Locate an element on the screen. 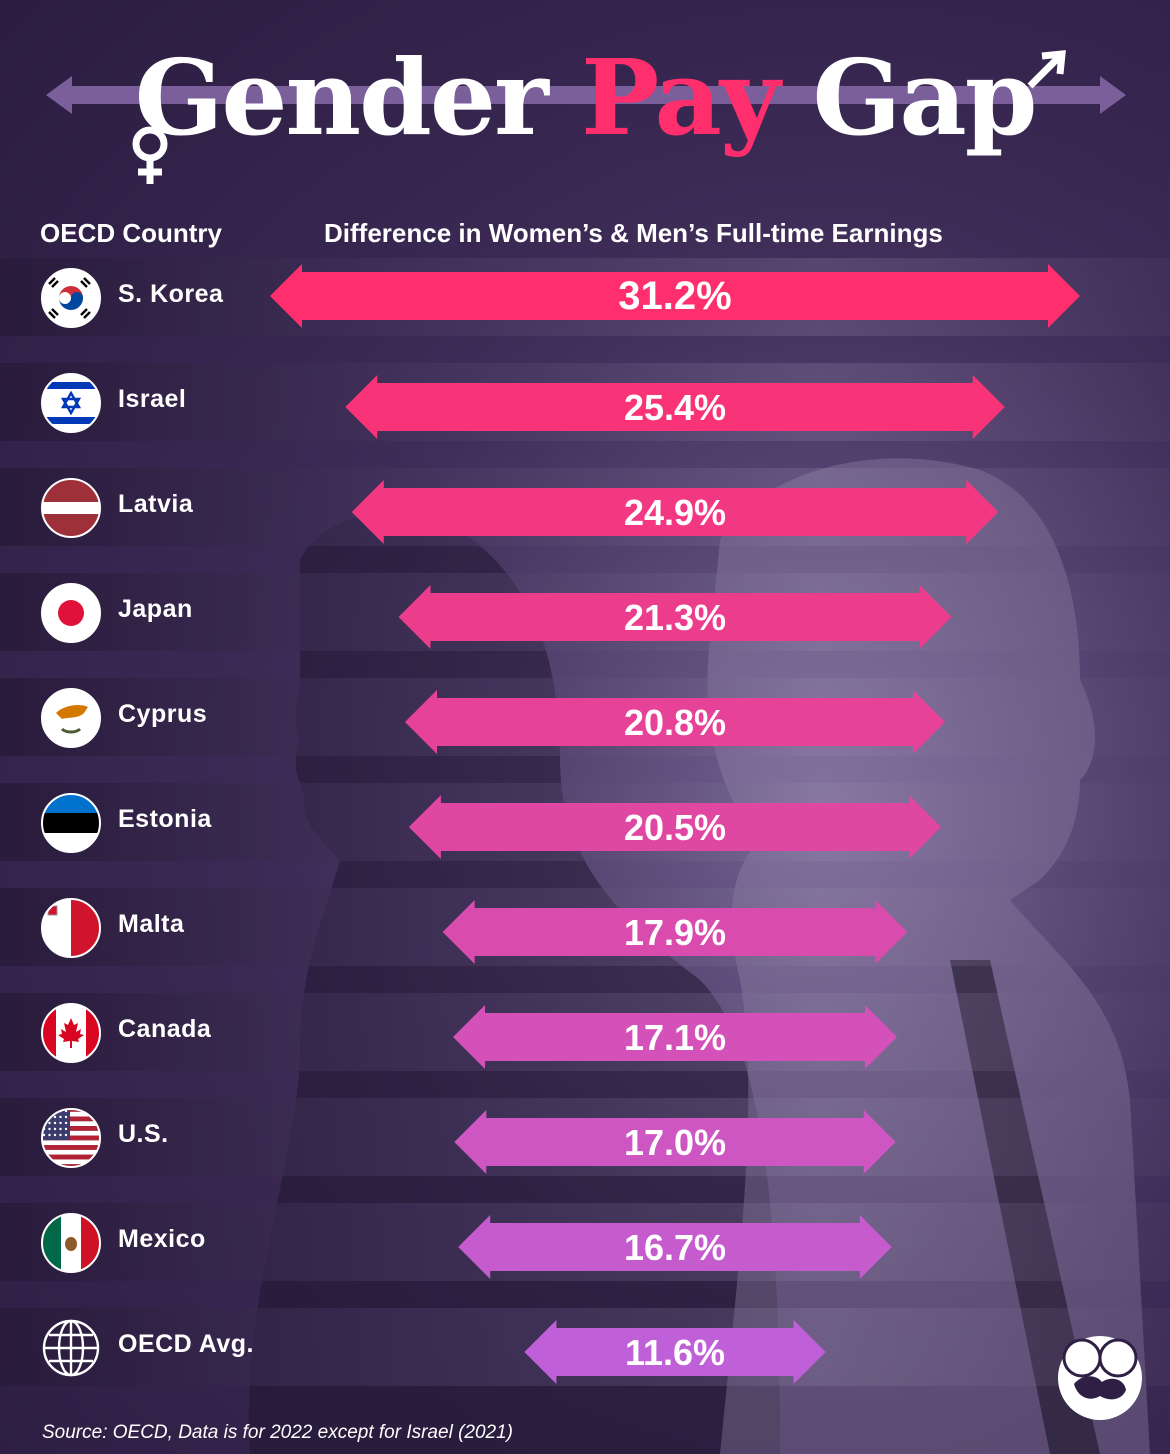 The image size is (1170, 1454). bar-arrow: 21.3% is located at coordinates (675, 617).